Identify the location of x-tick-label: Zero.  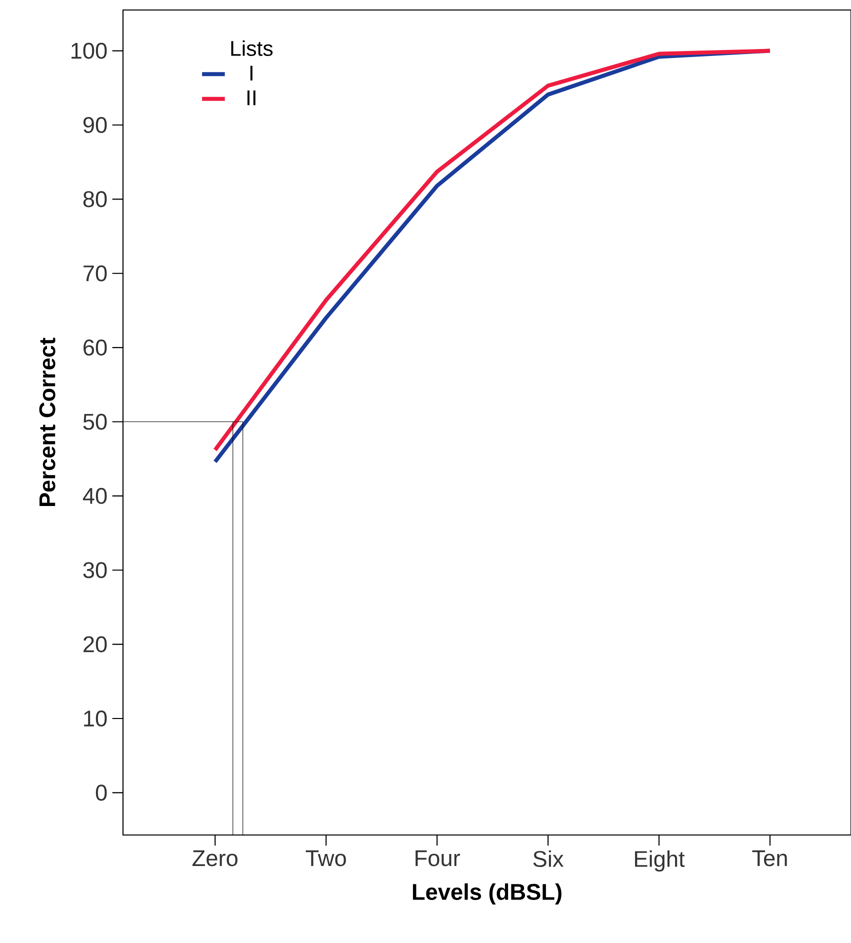
(215, 858).